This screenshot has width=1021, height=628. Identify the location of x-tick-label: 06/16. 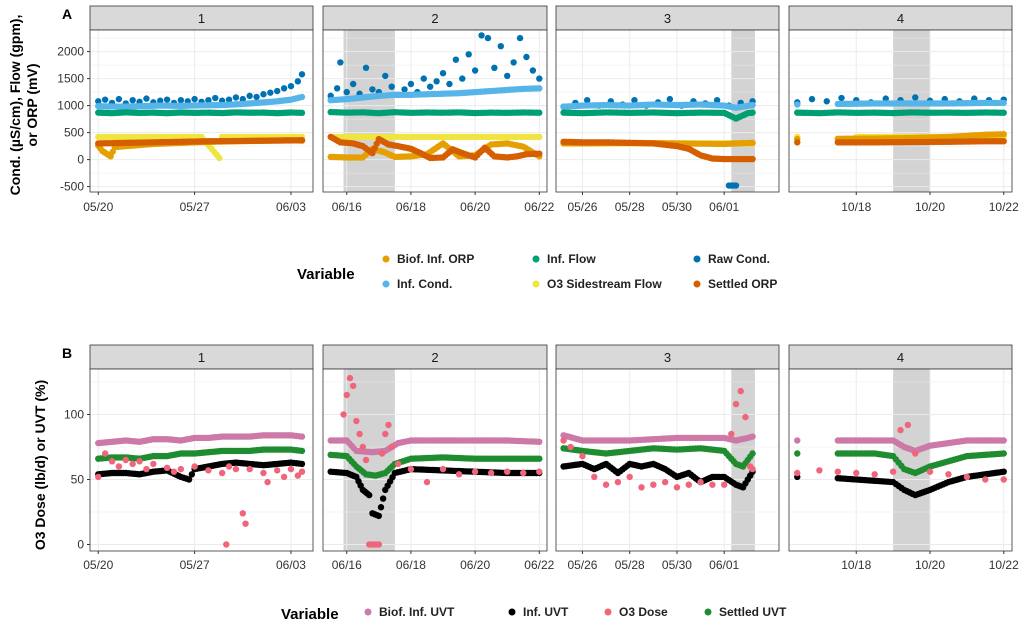
(347, 565).